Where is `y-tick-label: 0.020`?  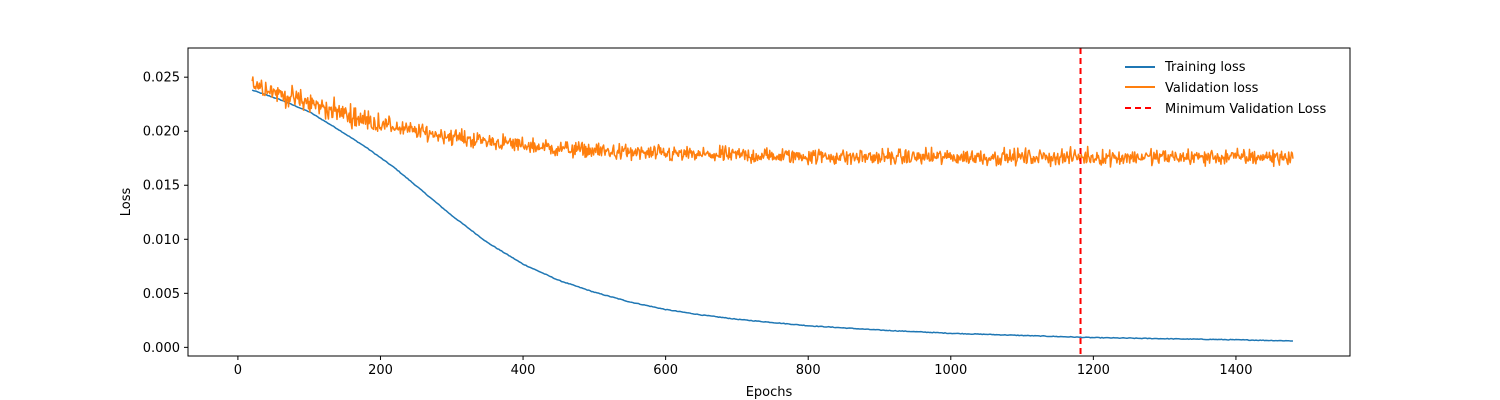 y-tick-label: 0.020 is located at coordinates (161, 132).